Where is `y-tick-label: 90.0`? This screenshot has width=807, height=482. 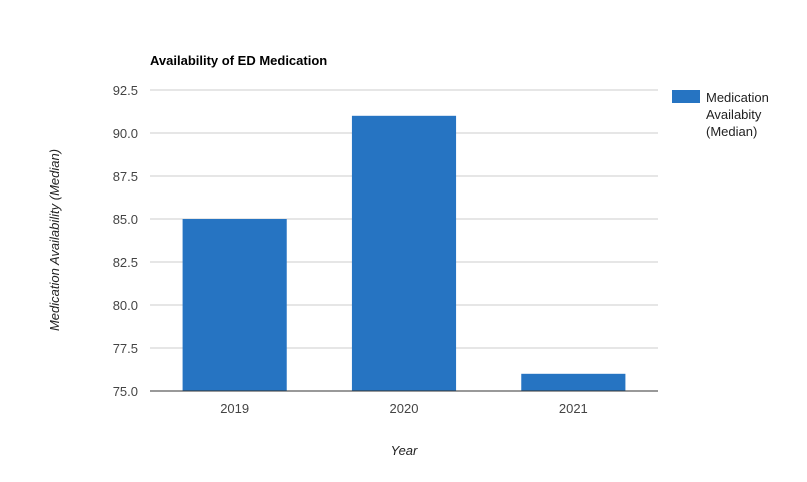 y-tick-label: 90.0 is located at coordinates (125, 133).